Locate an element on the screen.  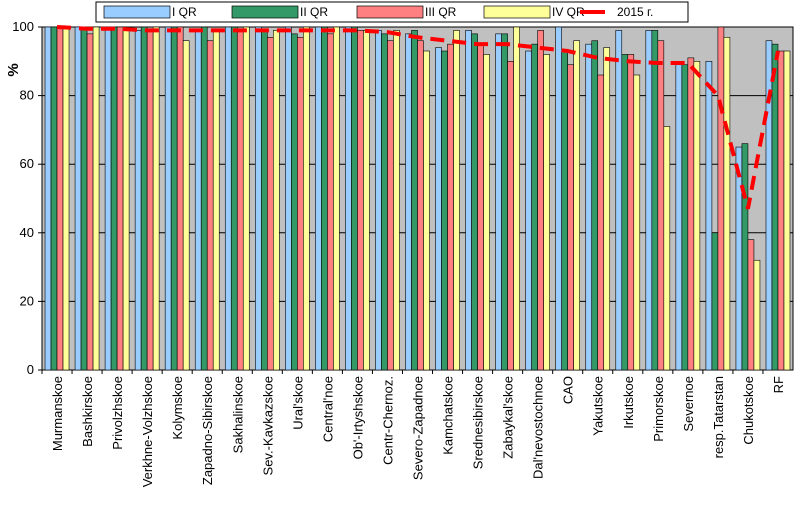
x-category-label: Verkhne-Volzhskoe is located at coordinates (147, 431).